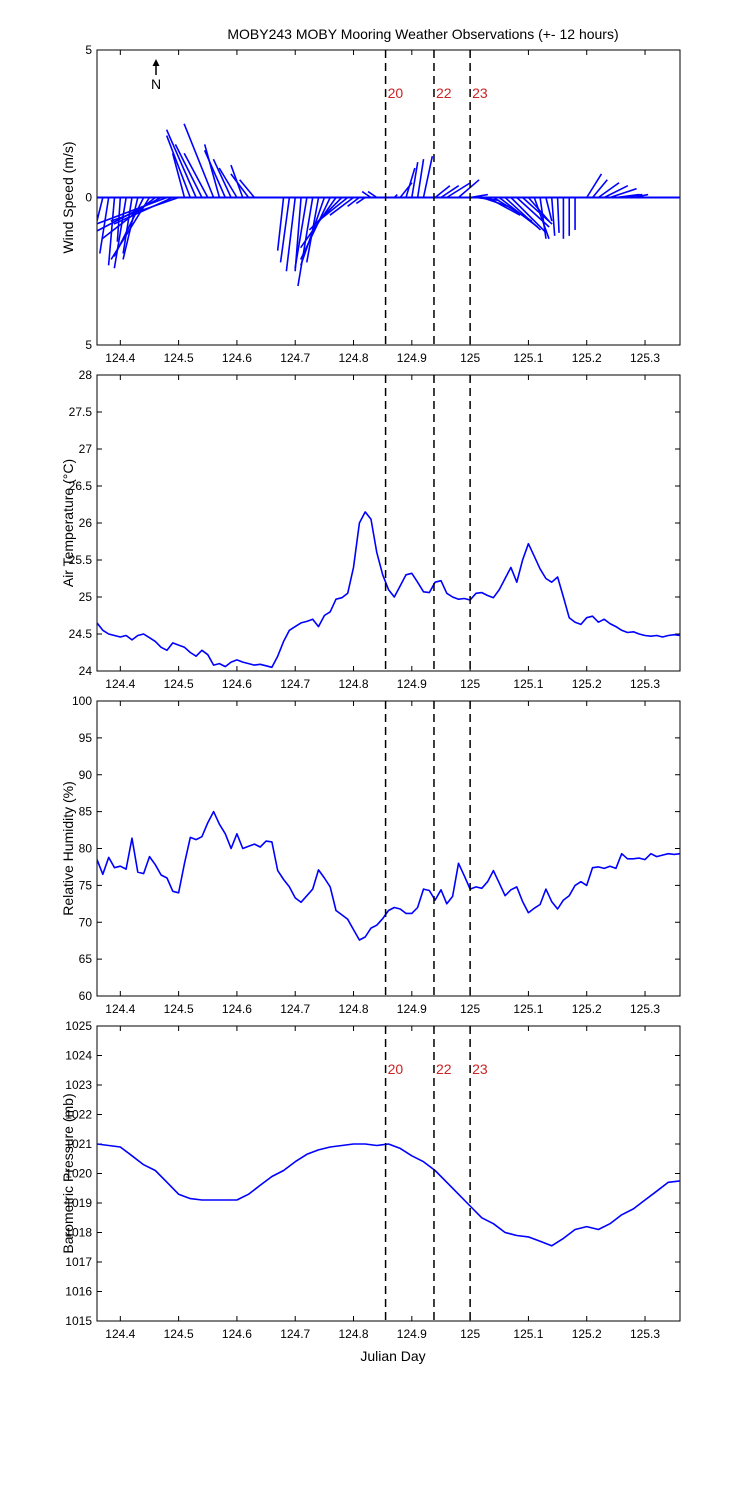 The width and height of the screenshot is (750, 1500). Describe the element at coordinates (86, 449) in the screenshot. I see `y-tick-label: 27` at that location.